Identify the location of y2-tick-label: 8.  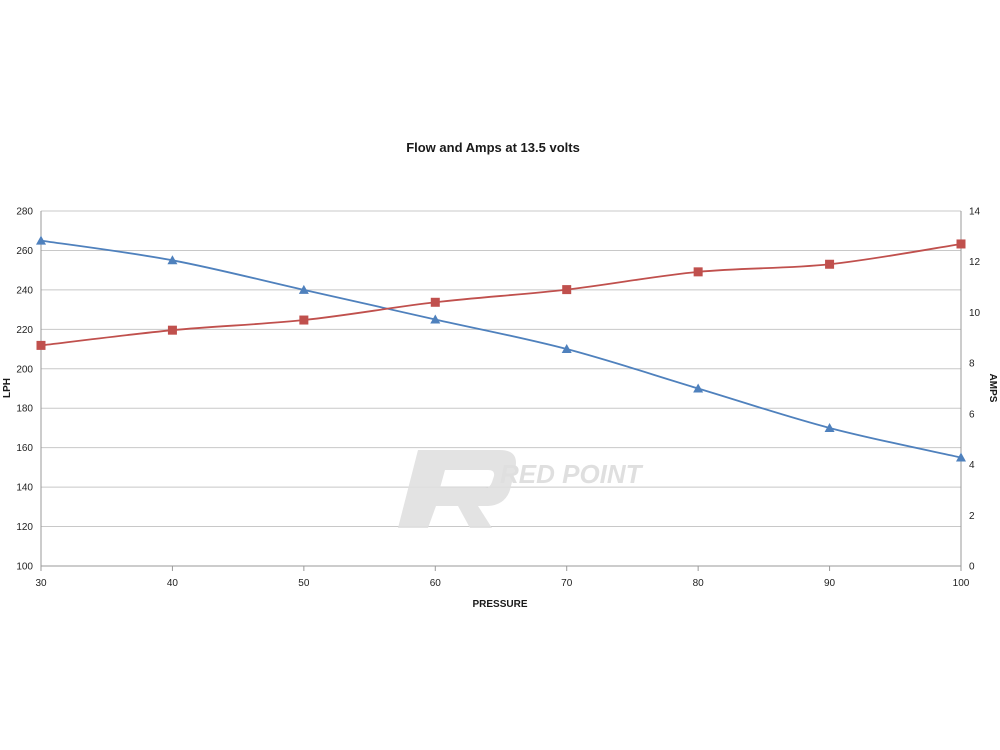
(972, 364).